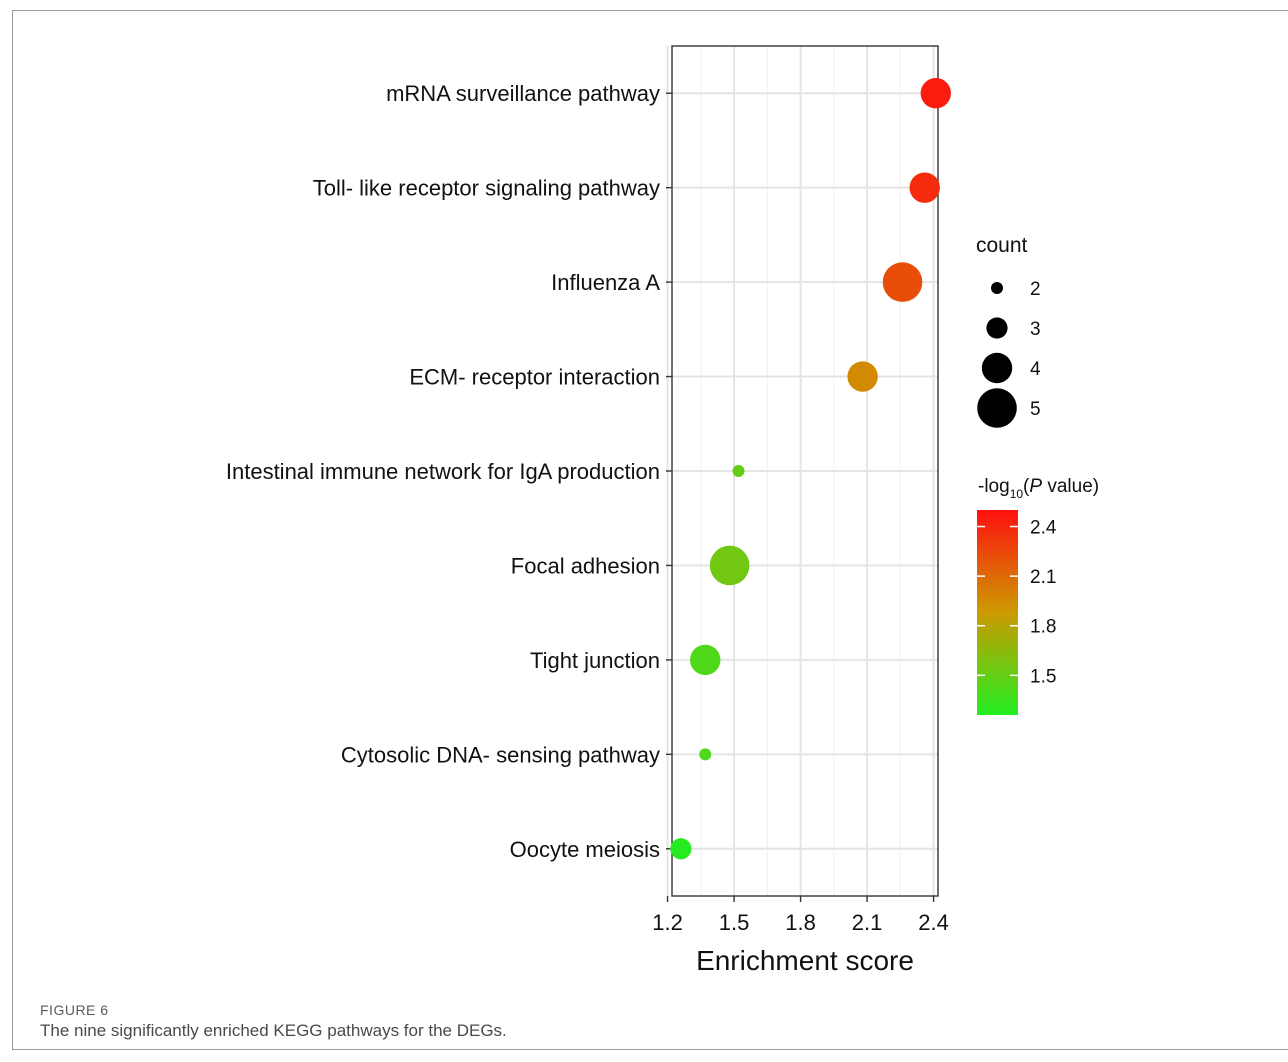 This screenshot has height=1062, width=1288. I want to click on color-legend-title-suffix: value), so click(1070, 486).